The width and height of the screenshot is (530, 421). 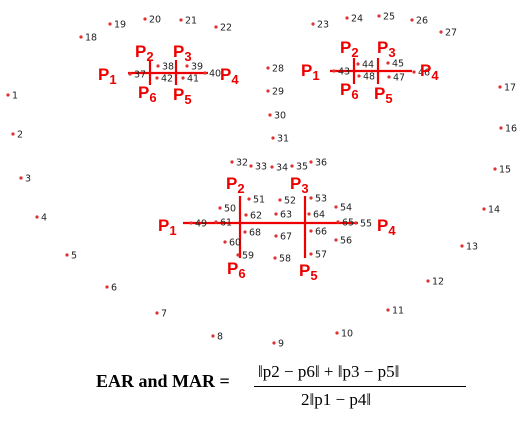 I want to click on landmark-label-16: 16, so click(x=511, y=129).